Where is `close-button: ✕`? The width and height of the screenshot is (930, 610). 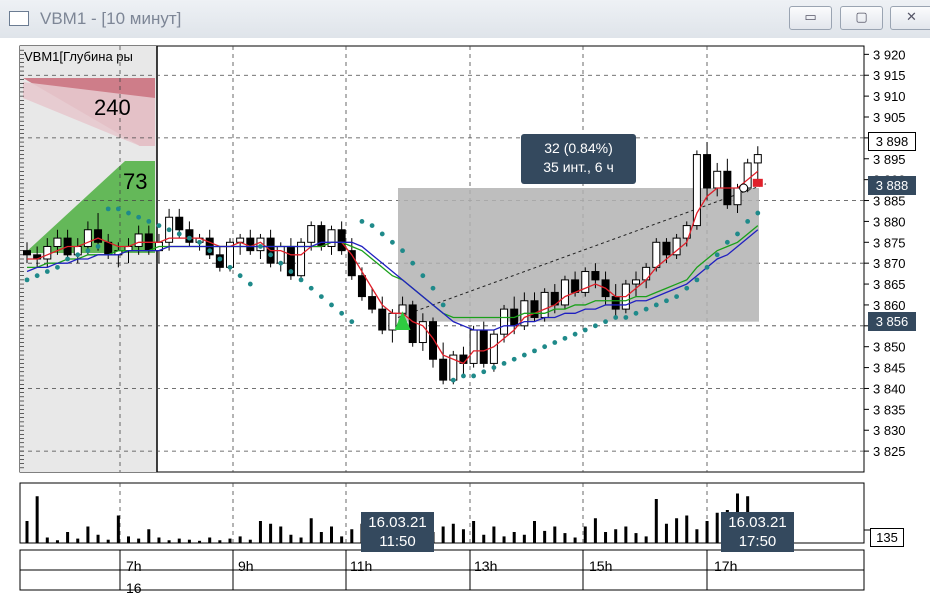 close-button: ✕ is located at coordinates (910, 18).